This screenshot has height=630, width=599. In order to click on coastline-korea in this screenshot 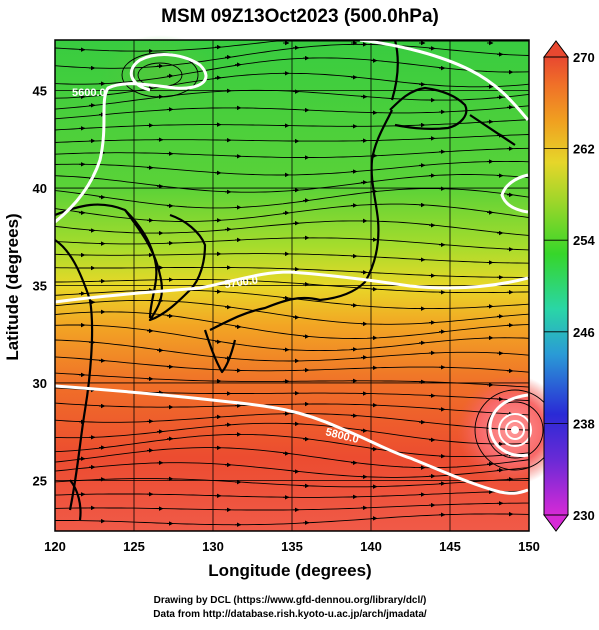, I will do `click(165, 265)`.